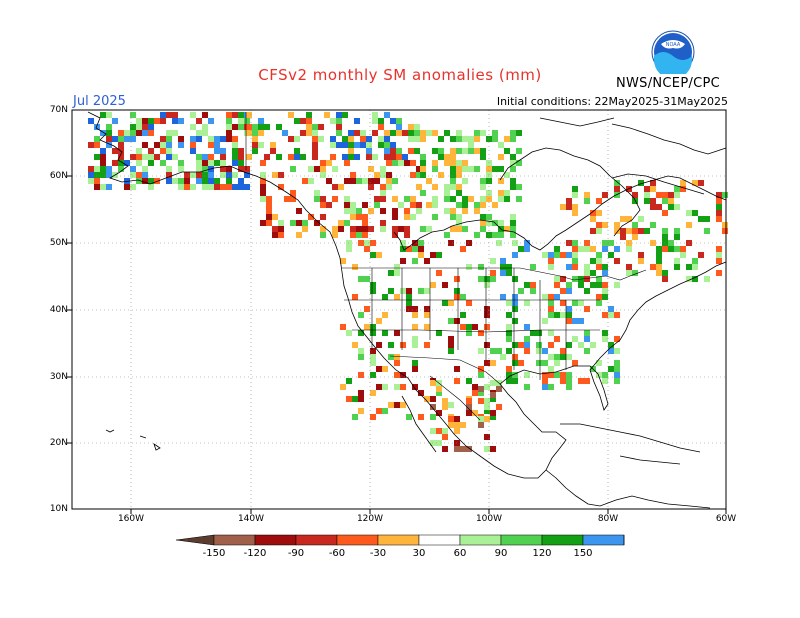  I want to click on colorbar-swatch, so click(603, 540).